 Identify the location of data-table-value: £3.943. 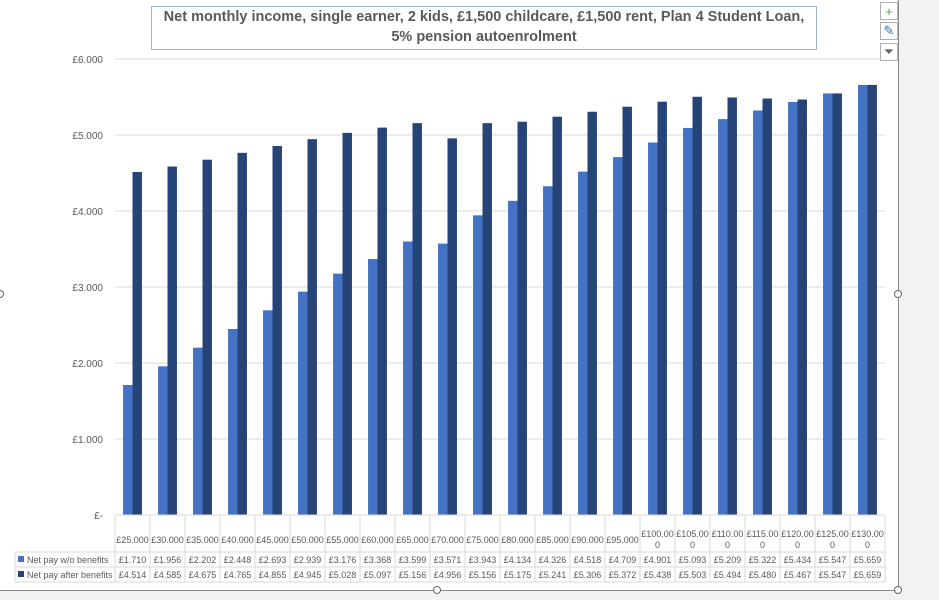
(483, 560).